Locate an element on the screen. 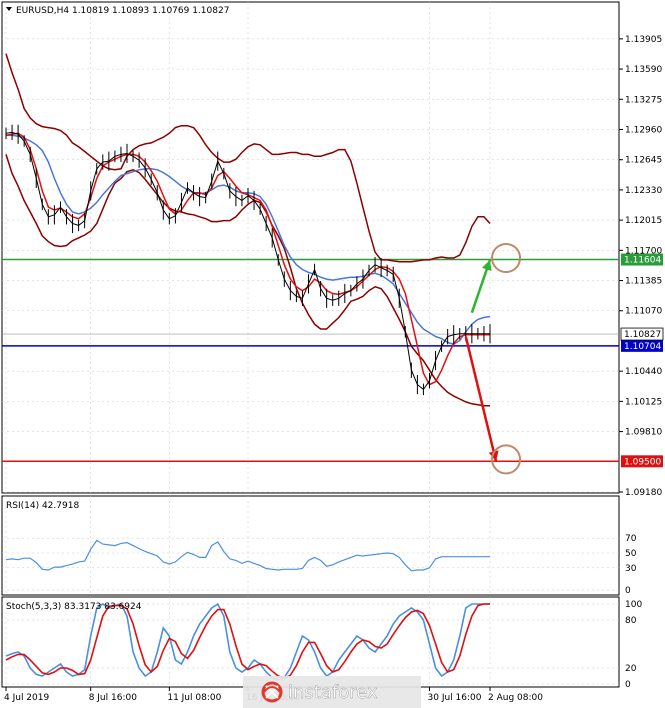 The width and height of the screenshot is (665, 708). rsi-tick-label: 50 is located at coordinates (631, 554).